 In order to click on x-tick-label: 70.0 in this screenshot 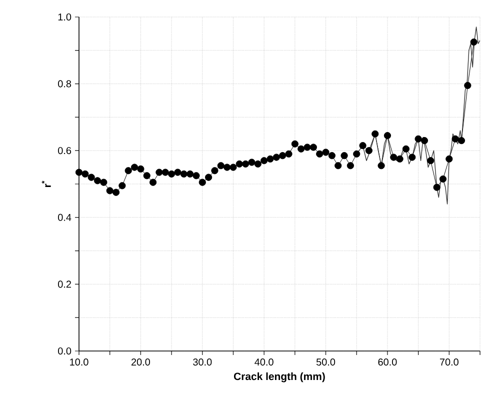, I will do `click(449, 362)`.